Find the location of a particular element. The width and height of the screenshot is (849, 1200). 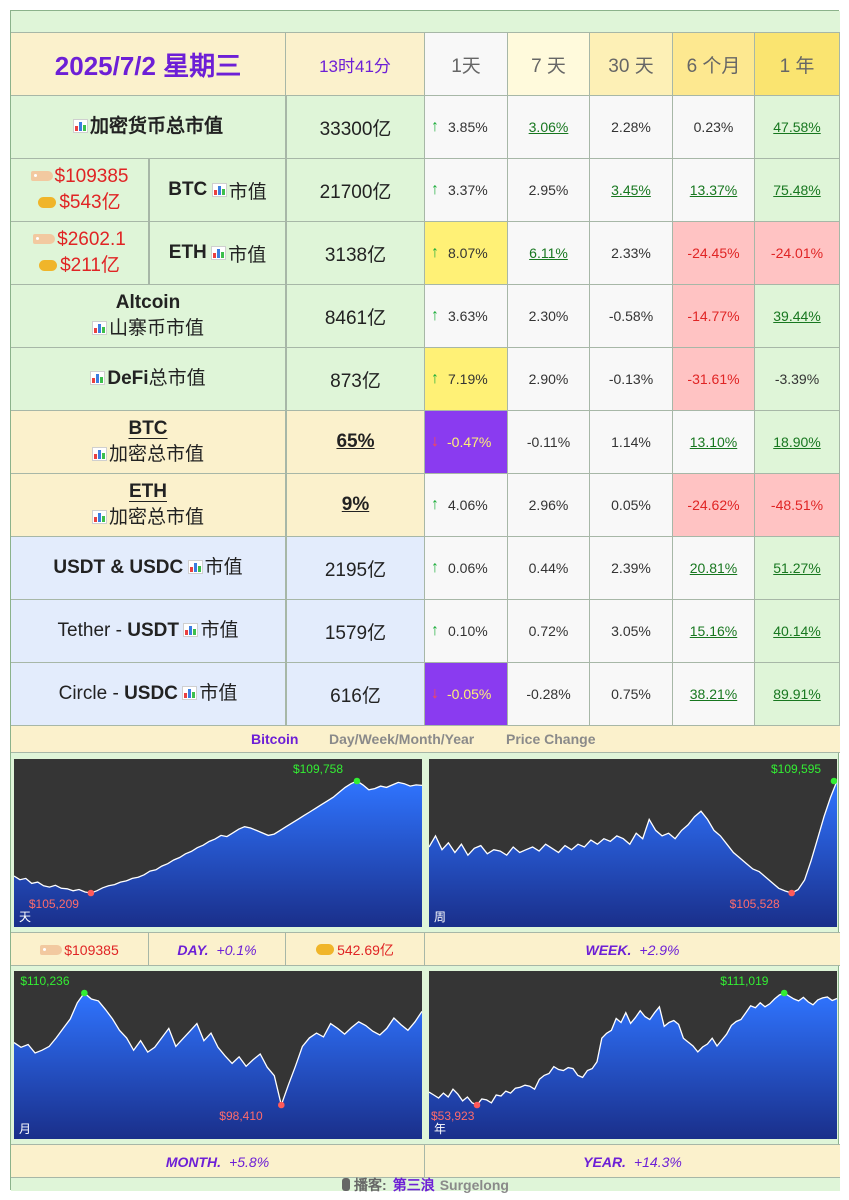

change-cell-7d: -0.28% is located at coordinates (549, 694).